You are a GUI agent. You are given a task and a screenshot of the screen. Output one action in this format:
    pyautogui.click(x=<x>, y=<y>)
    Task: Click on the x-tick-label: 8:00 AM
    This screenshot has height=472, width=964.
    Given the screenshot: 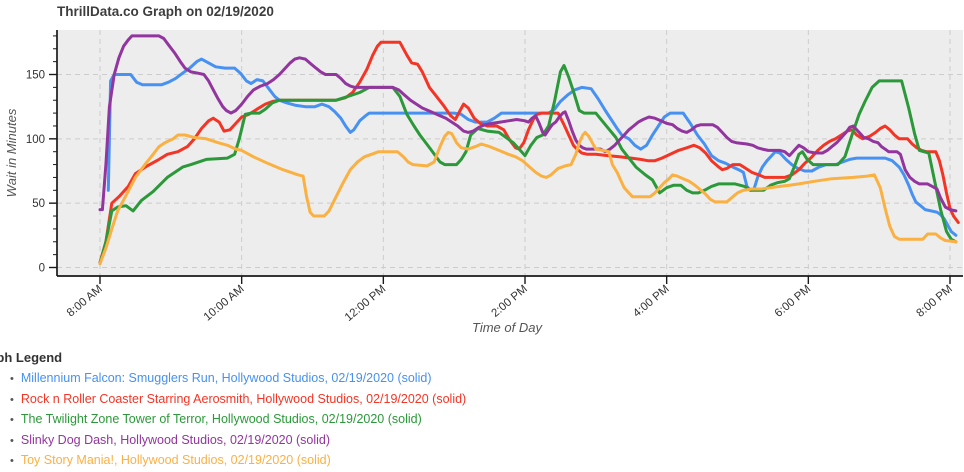 What is the action you would take?
    pyautogui.click(x=85, y=301)
    